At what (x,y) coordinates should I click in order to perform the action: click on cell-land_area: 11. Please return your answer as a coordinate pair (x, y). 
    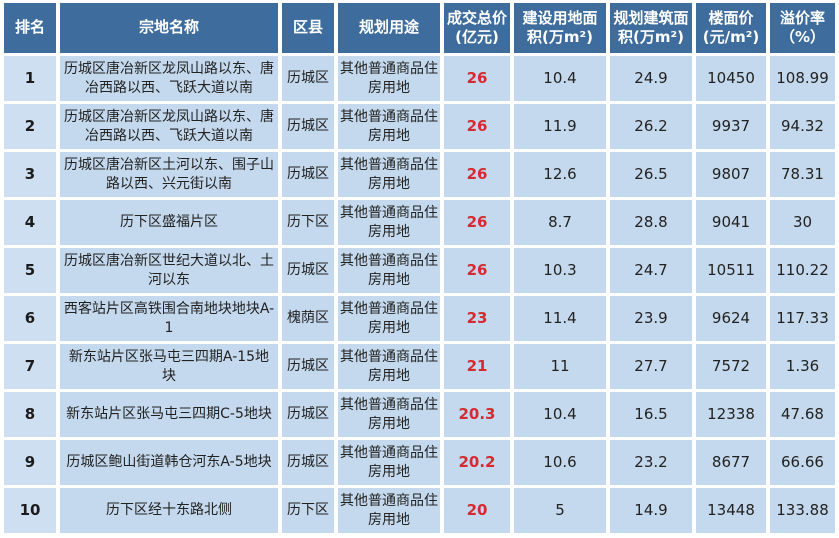
    Looking at the image, I should click on (560, 366).